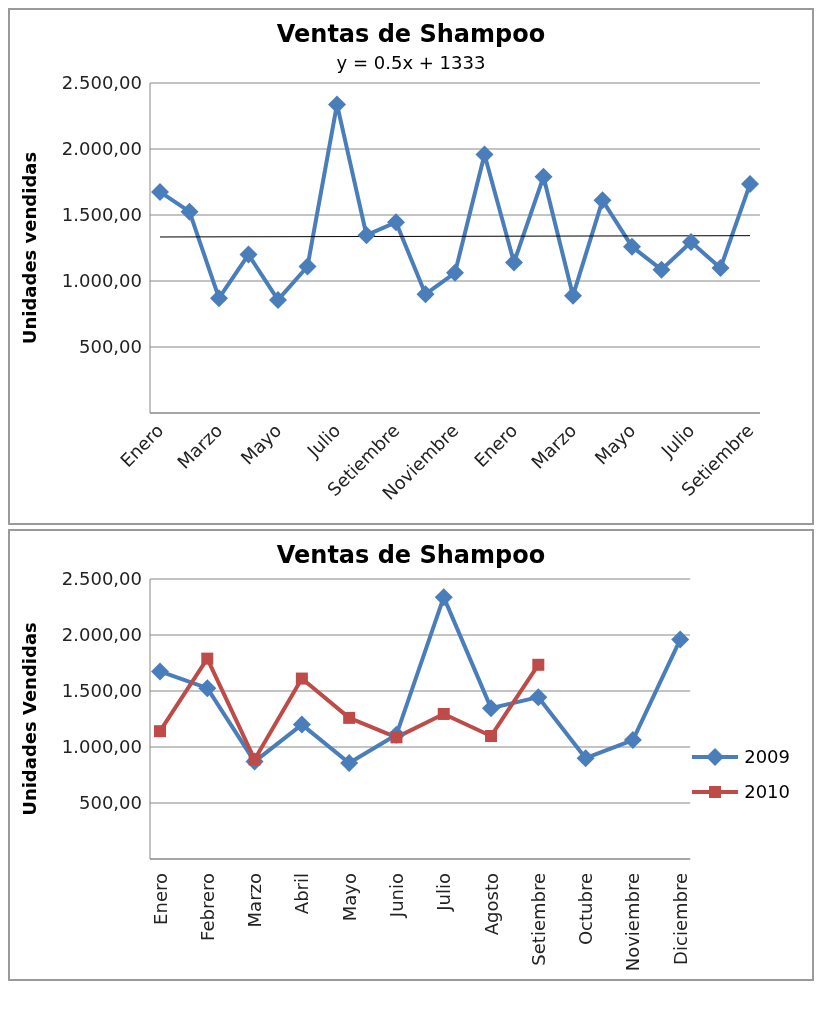  Describe the element at coordinates (444, 892) in the screenshot. I see `x-tick-label: Julio` at that location.